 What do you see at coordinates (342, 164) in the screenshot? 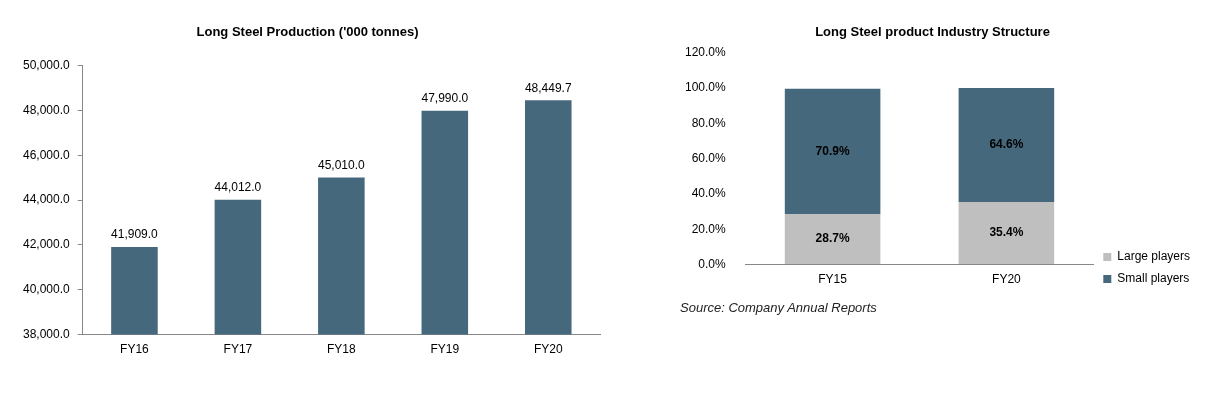
I see `data-label: 45,010.0` at bounding box center [342, 164].